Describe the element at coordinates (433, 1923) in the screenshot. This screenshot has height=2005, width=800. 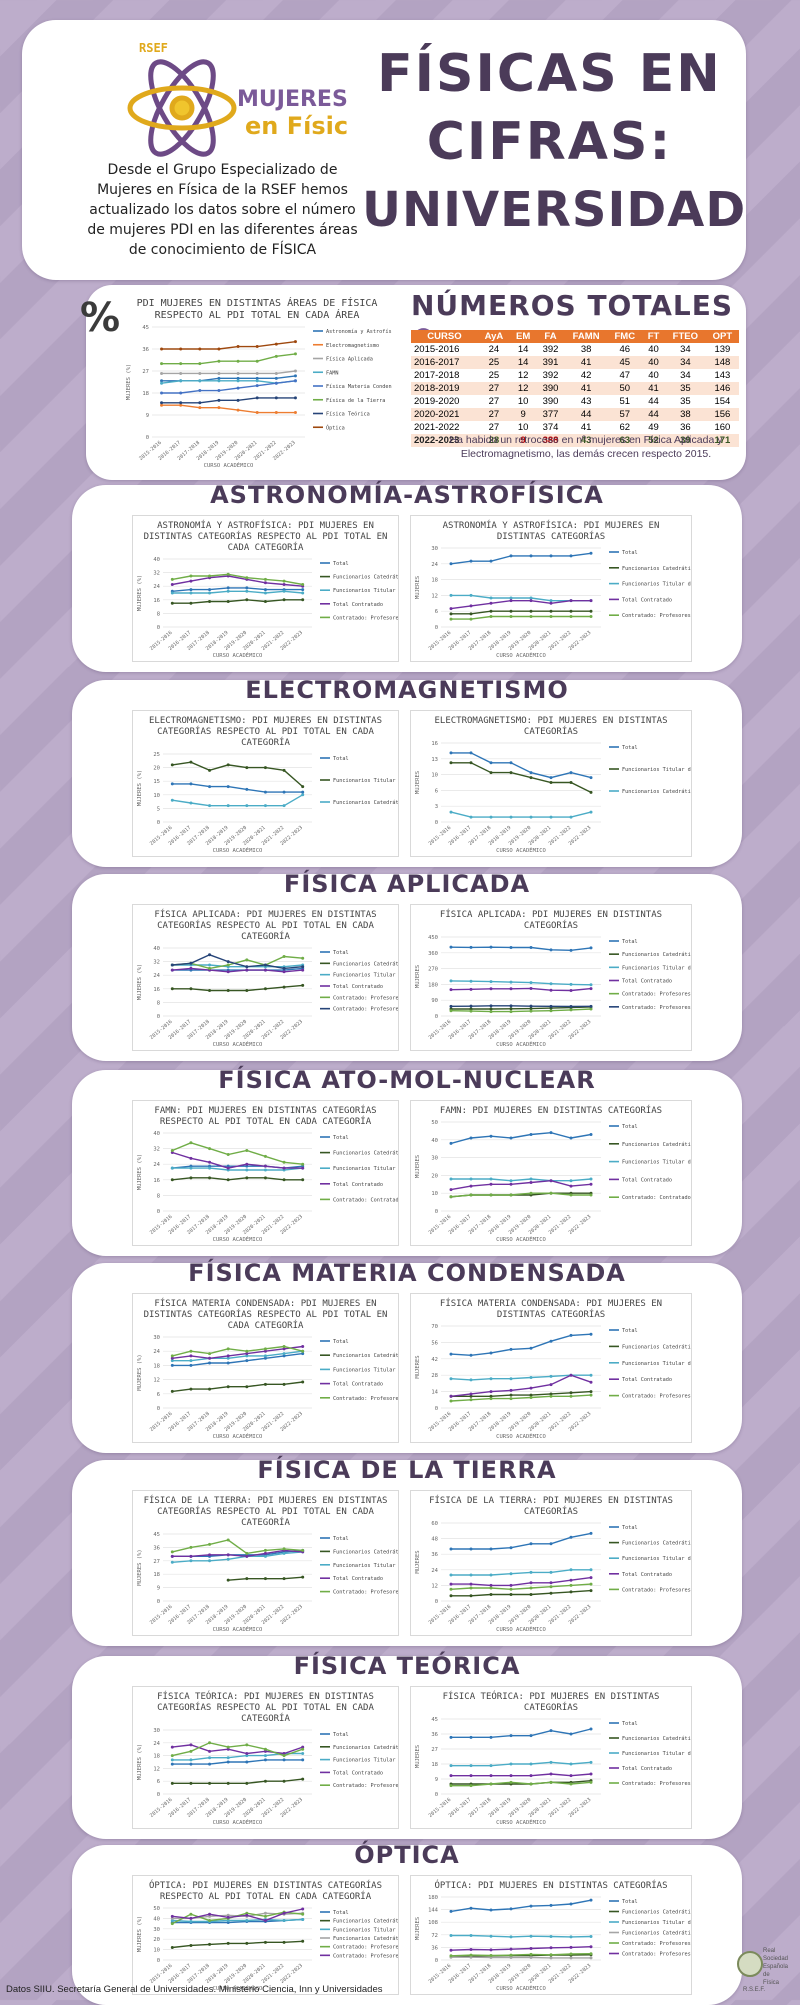
I see `y-tick-label: 108` at that location.